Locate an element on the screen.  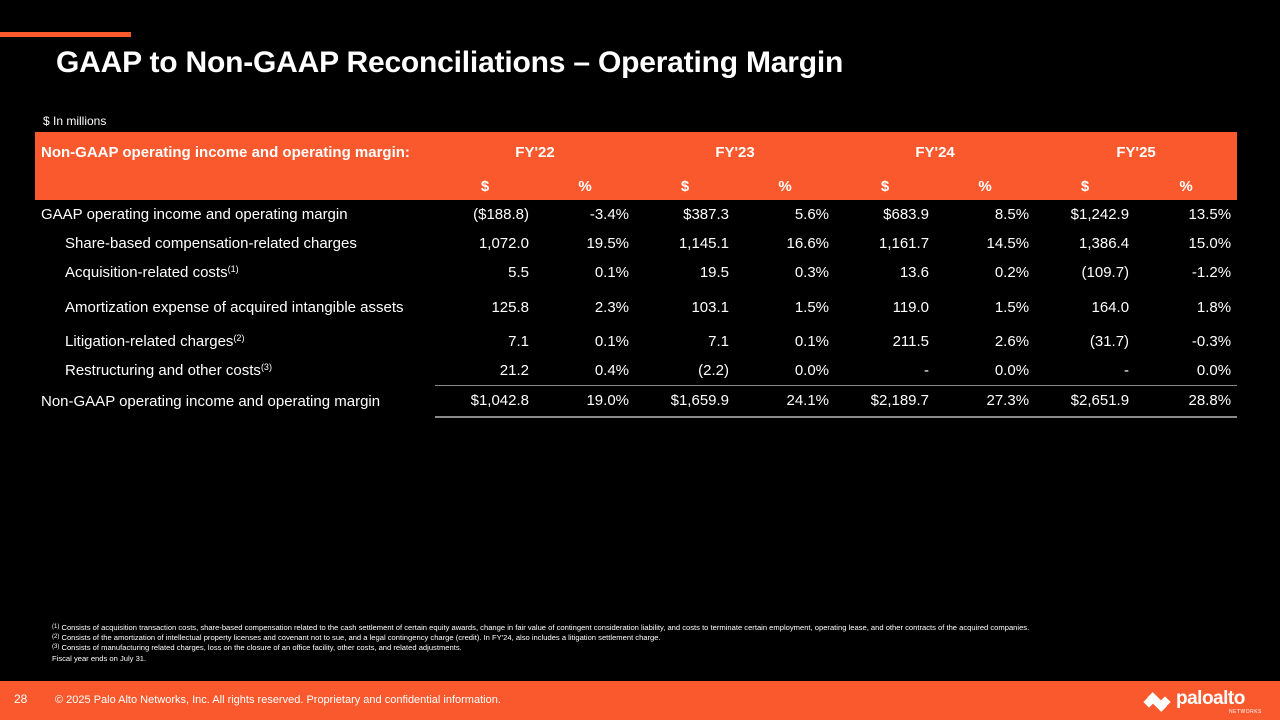
logo-wordmark: paloalto is located at coordinates (1210, 698).